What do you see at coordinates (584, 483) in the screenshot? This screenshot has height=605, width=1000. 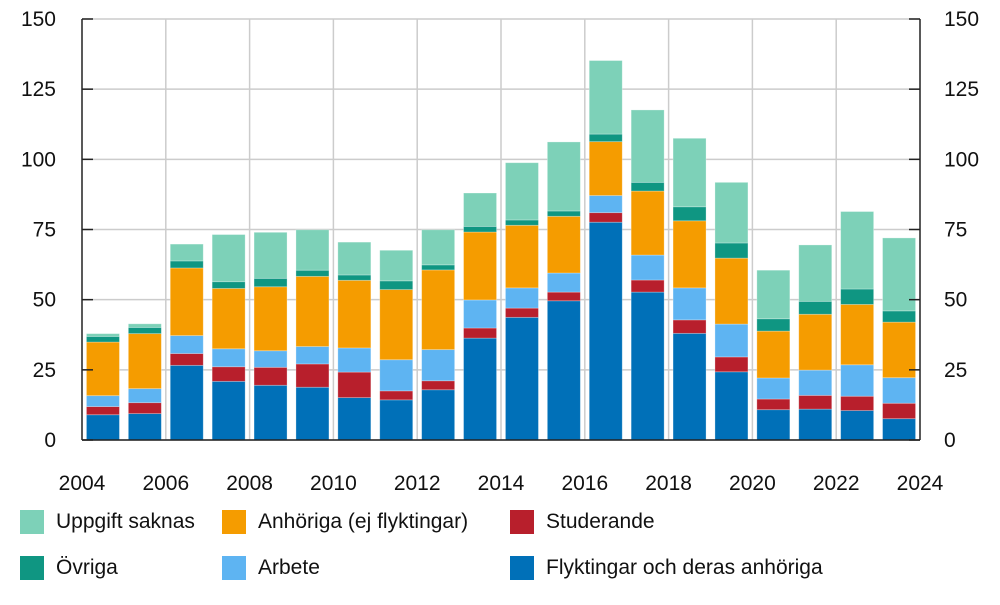 I see `x-tick-label: 2016` at bounding box center [584, 483].